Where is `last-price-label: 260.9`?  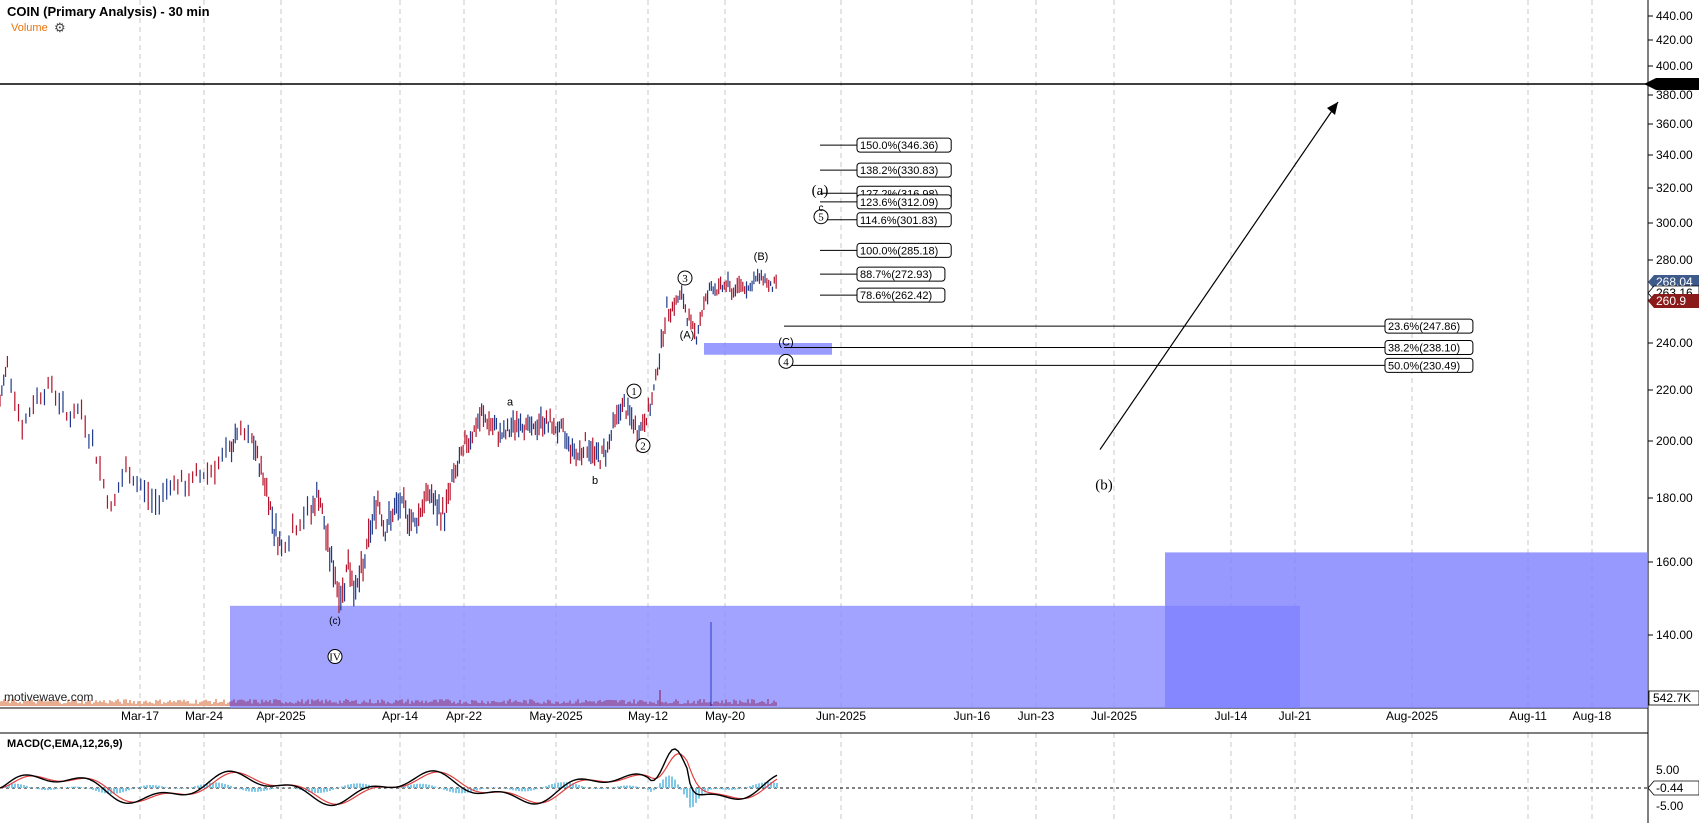
last-price-label: 260.9 is located at coordinates (1671, 301).